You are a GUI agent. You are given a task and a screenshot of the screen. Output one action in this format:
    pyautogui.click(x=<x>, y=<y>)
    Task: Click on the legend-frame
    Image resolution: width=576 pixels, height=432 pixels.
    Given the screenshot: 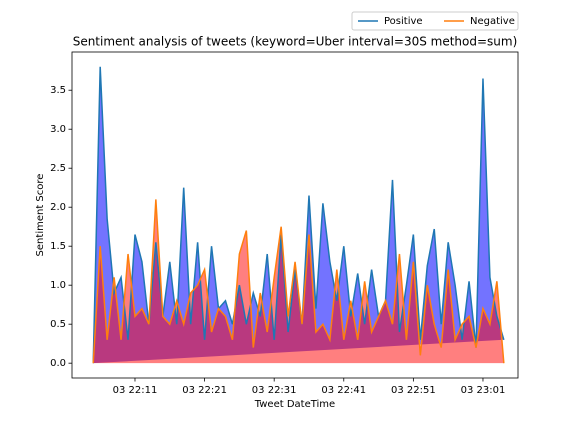 What is the action you would take?
    pyautogui.click(x=435, y=21)
    